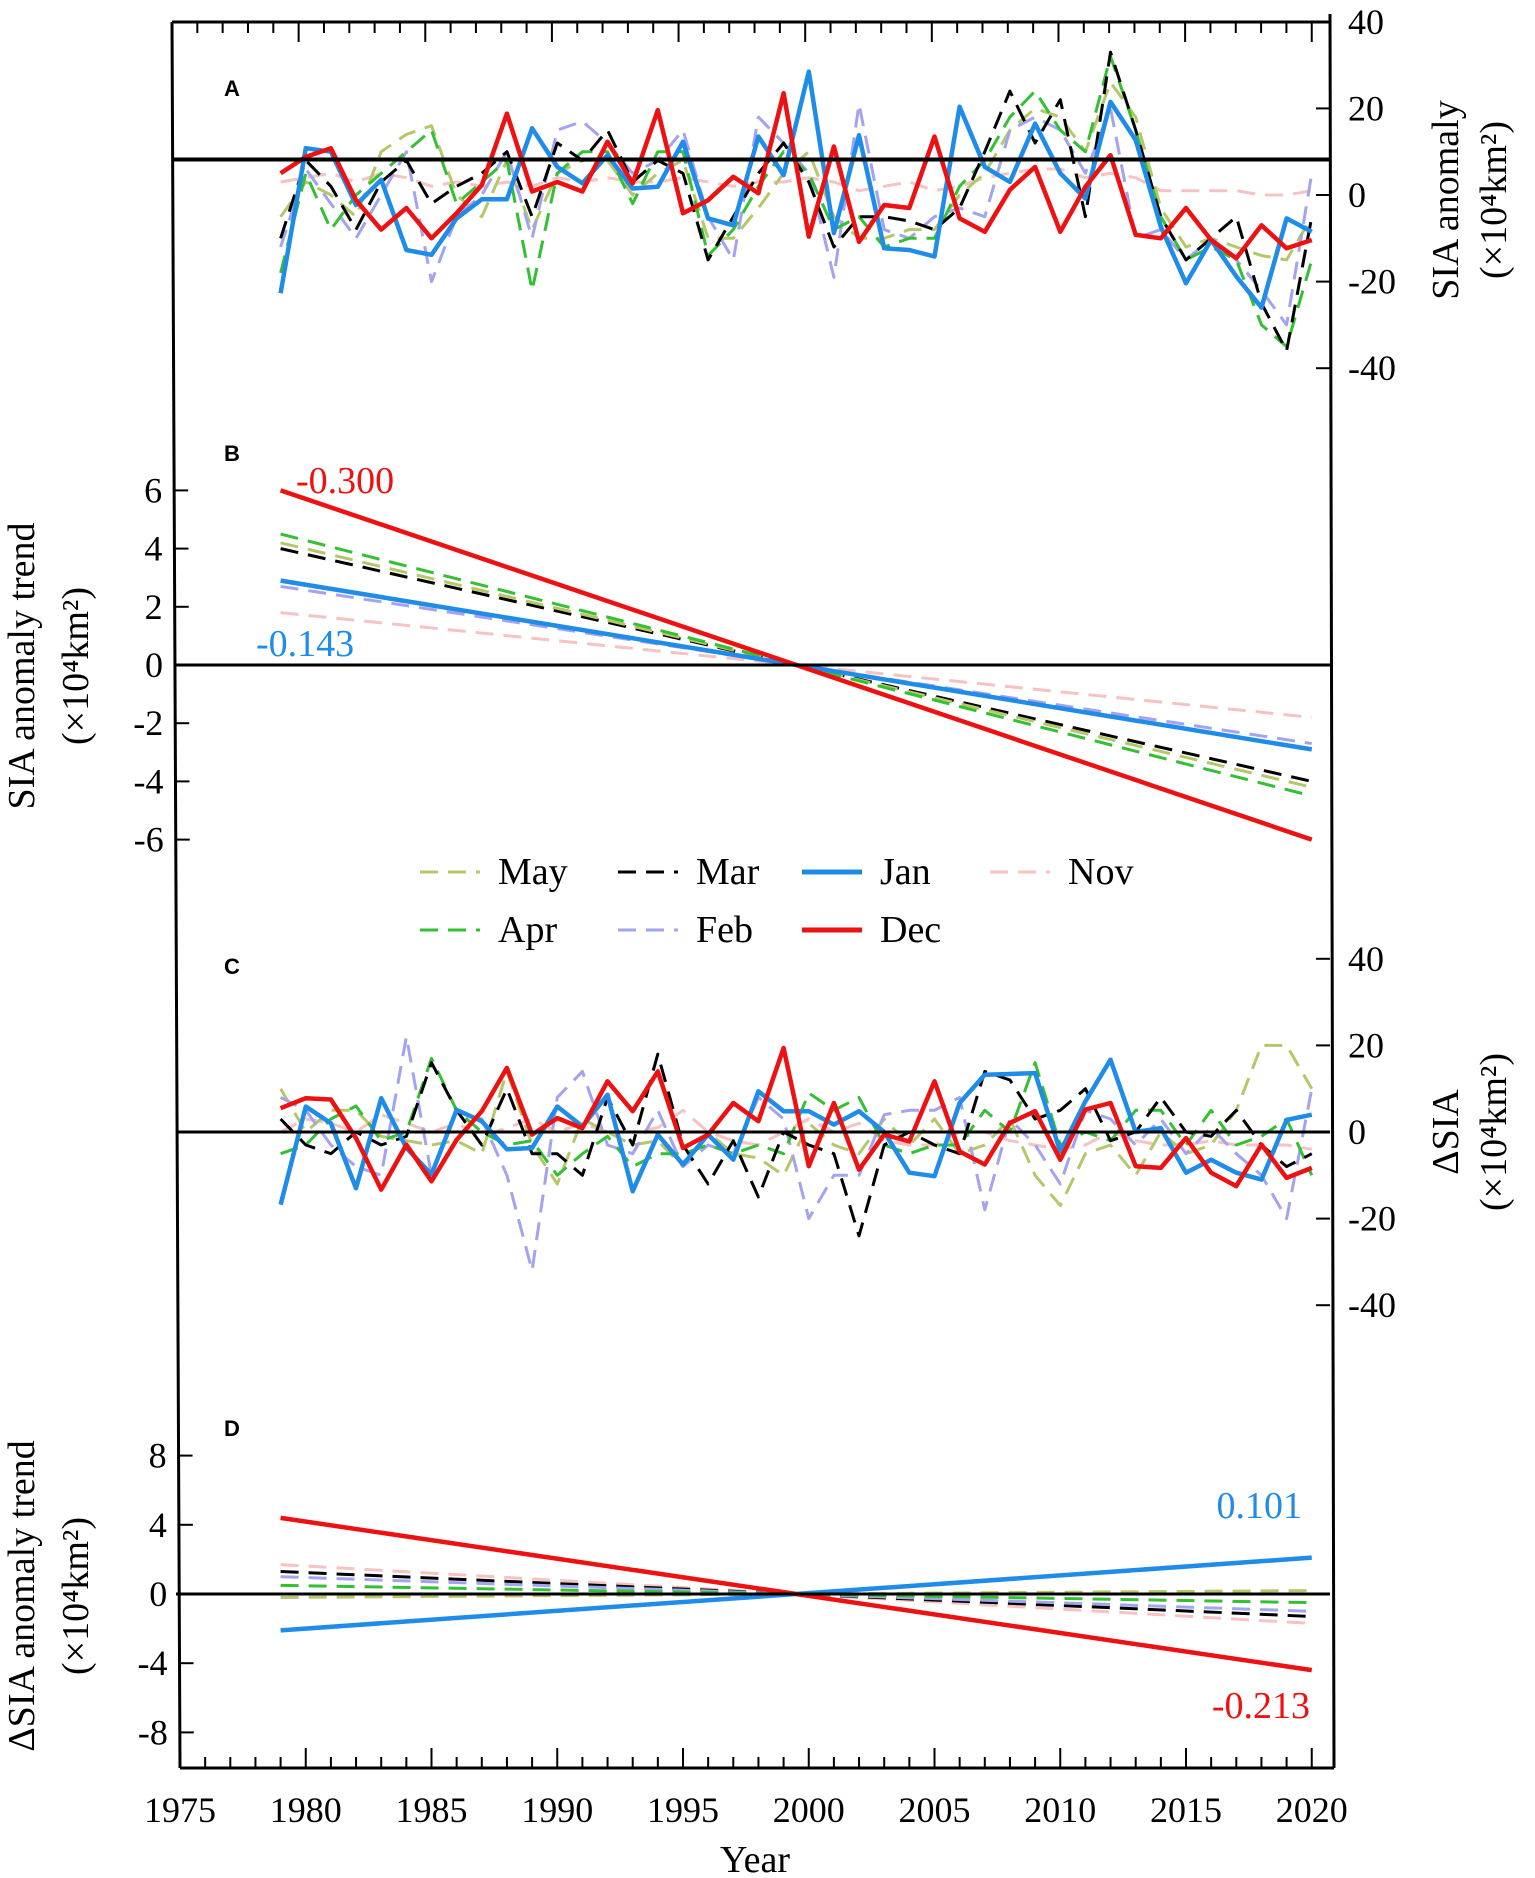 The height and width of the screenshot is (1878, 1535). I want to click on panel-label-a: A, so click(232, 88).